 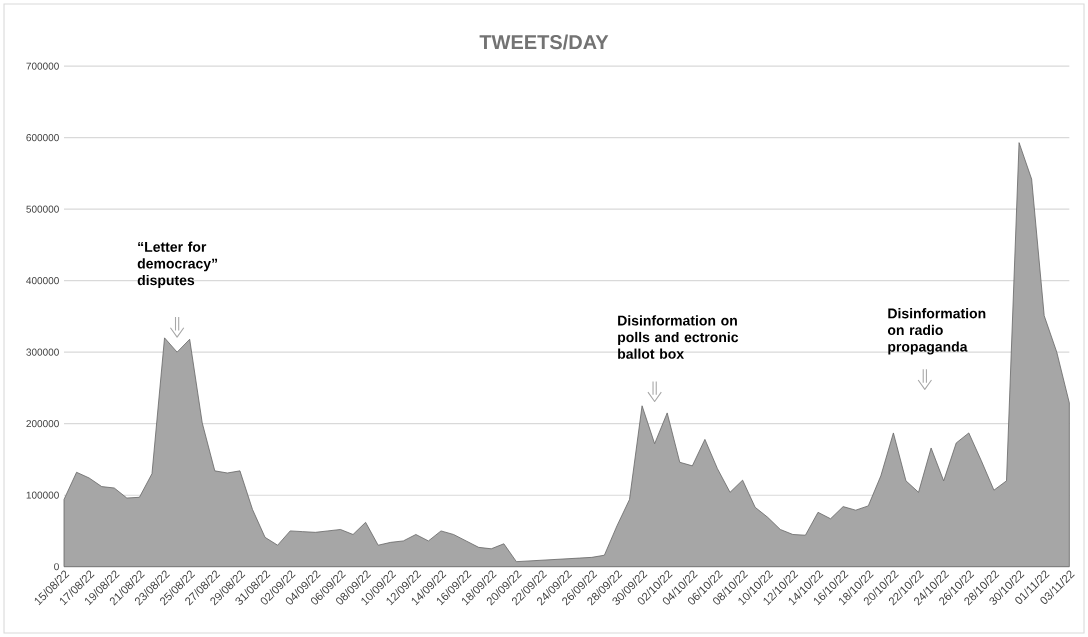 What do you see at coordinates (42, 66) in the screenshot?
I see `y-tick-label: 700000` at bounding box center [42, 66].